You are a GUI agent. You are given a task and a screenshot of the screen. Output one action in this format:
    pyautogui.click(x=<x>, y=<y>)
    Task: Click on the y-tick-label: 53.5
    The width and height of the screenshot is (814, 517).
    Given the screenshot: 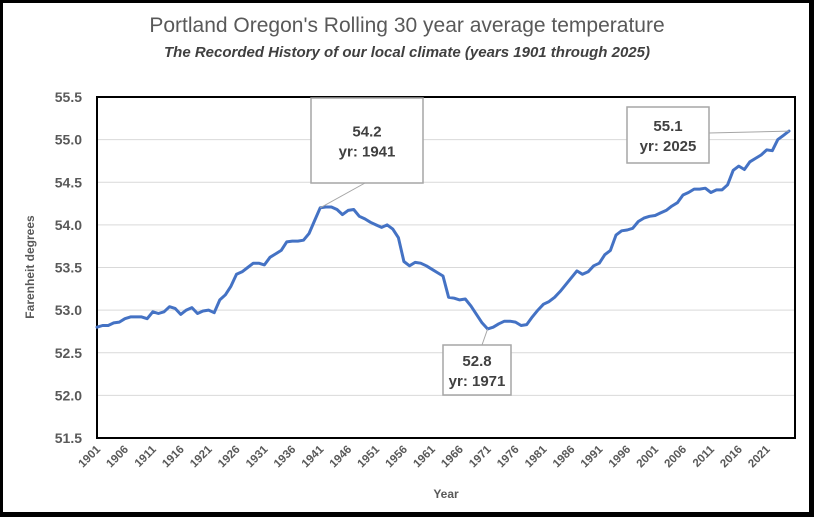 What is the action you would take?
    pyautogui.click(x=68, y=268)
    